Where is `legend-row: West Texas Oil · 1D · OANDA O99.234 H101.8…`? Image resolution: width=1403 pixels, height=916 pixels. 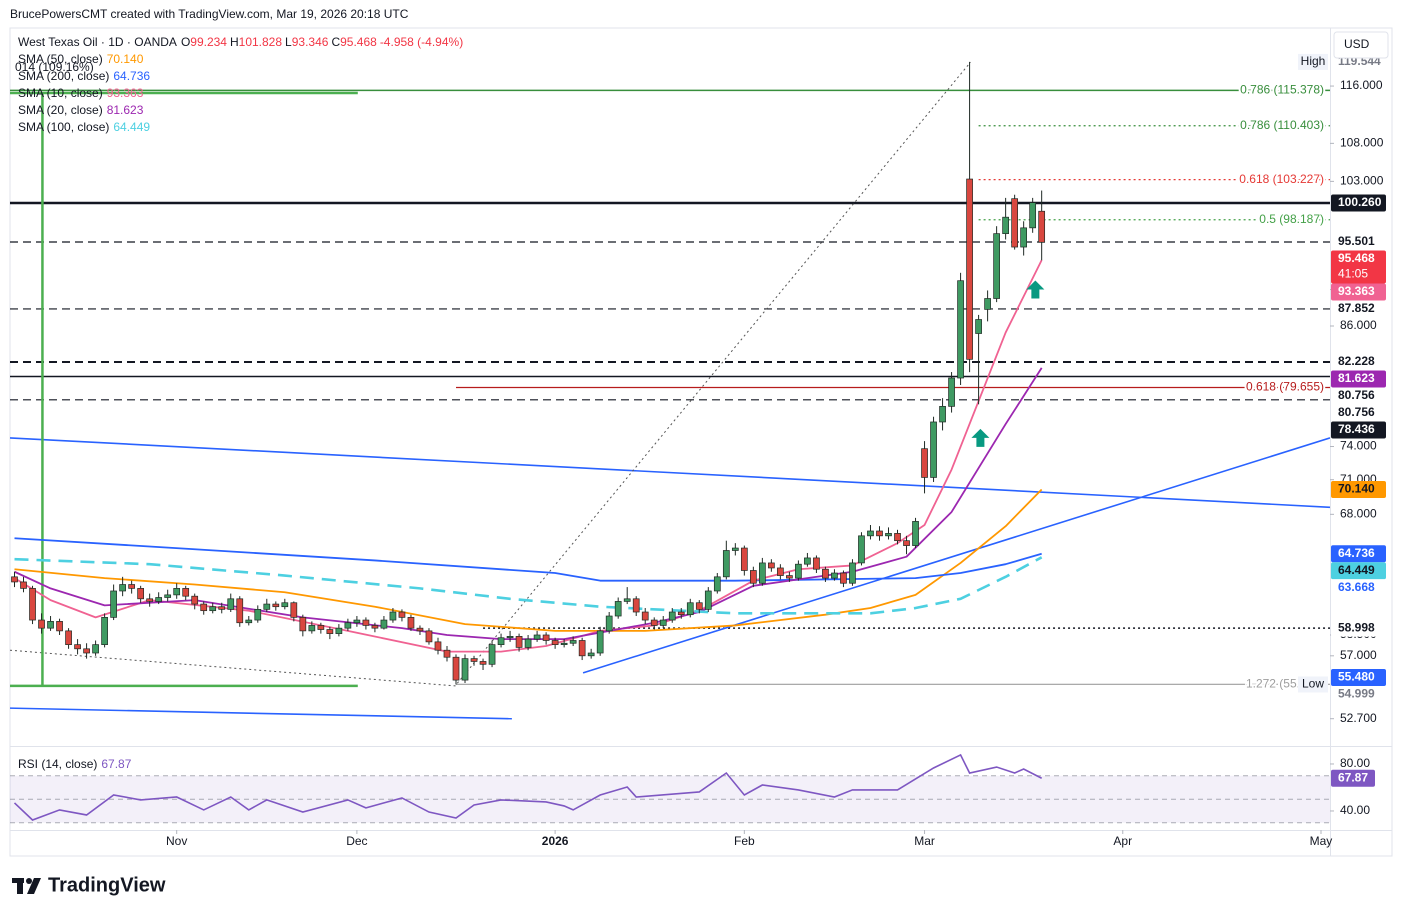
legend-row: West Texas Oil · 1D · OANDA O99.234 H101.8… is located at coordinates (242, 42).